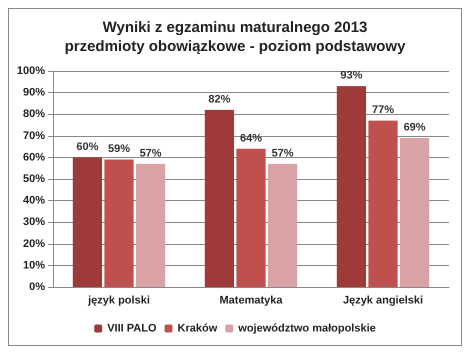 This screenshot has width=472, height=355. I want to click on y-tick-label: 30%, so click(34, 222).